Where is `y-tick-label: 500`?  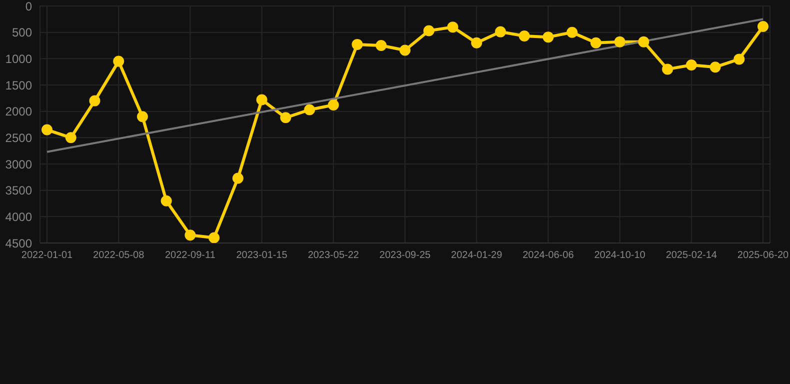 y-tick-label: 500 is located at coordinates (22, 33).